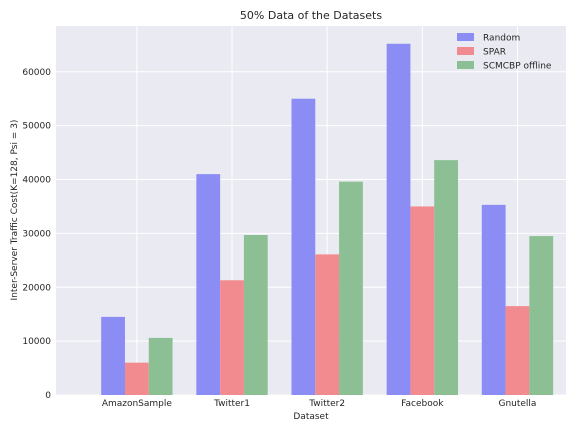 The width and height of the screenshot is (576, 432). Describe the element at coordinates (311, 417) in the screenshot. I see `x-axis-label: Dataset` at that location.